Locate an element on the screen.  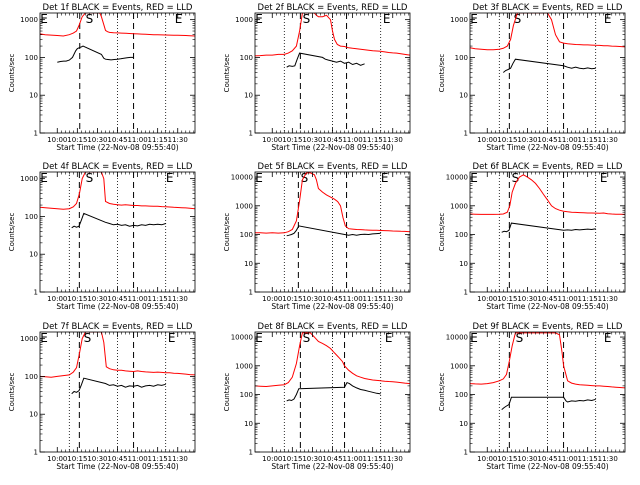
panel-title: Det 2f BLACK = Events, RED = LLD is located at coordinates (333, 8).